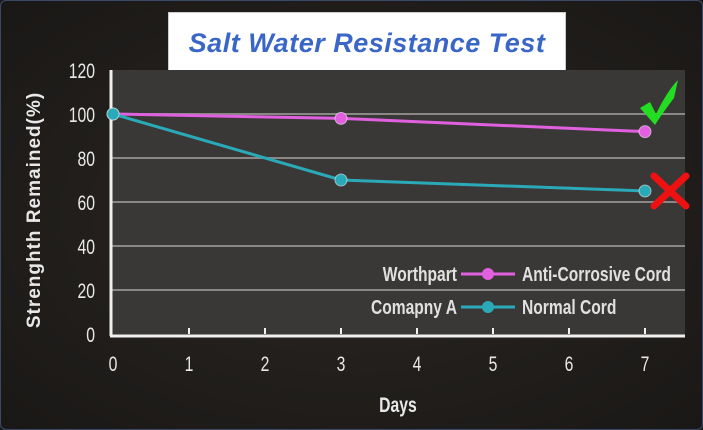 The width and height of the screenshot is (703, 430). Describe the element at coordinates (645, 364) in the screenshot. I see `x-tick-label: 7` at that location.